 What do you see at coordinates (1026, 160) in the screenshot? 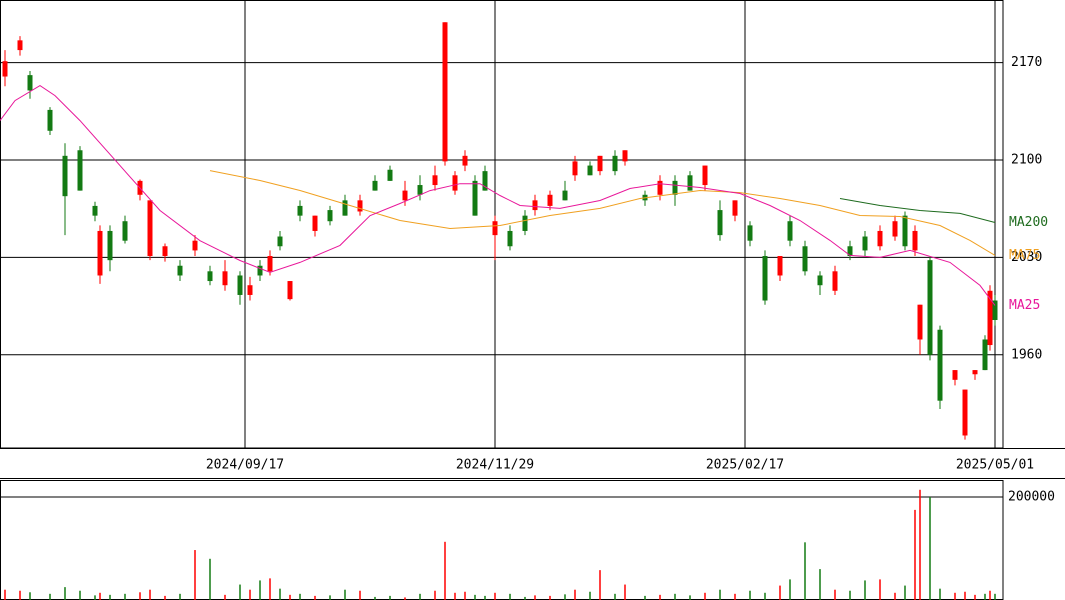
I see `y-tick-label: 2100` at bounding box center [1026, 160].